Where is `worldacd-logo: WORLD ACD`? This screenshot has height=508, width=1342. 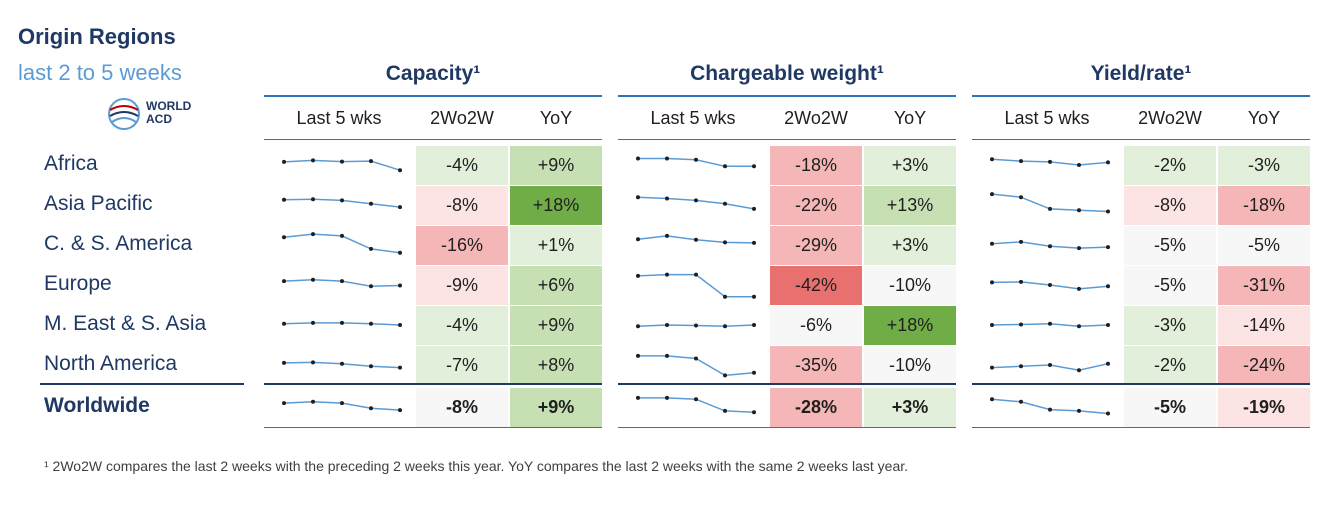
worldacd-logo: WORLD ACD is located at coordinates (156, 115).